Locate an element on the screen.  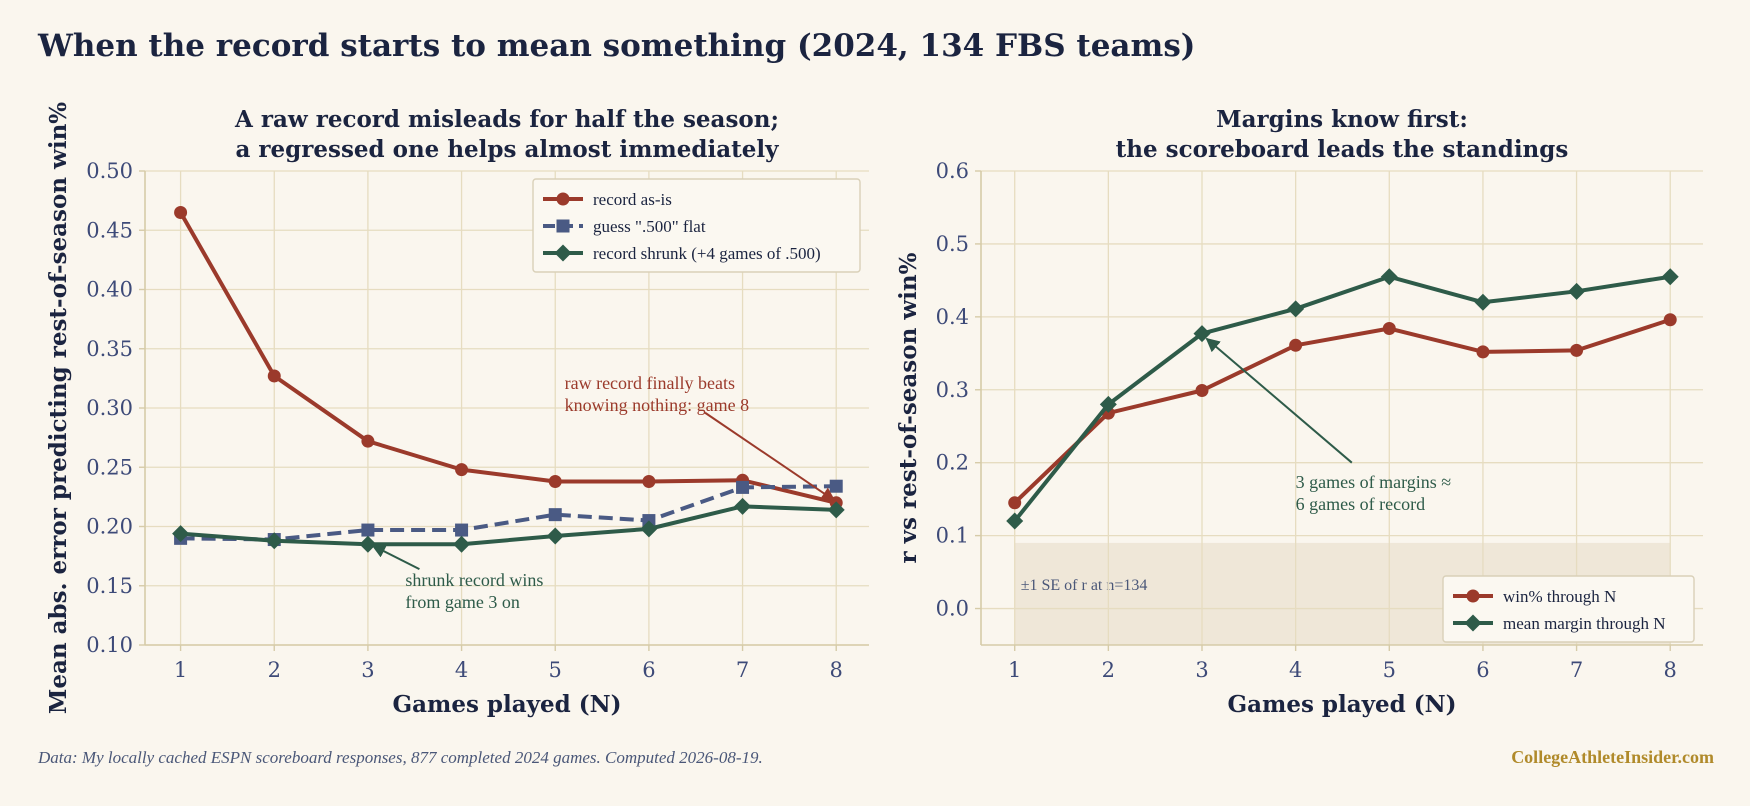
legend: win% through N mean margin through N is located at coordinates (1568, 609).